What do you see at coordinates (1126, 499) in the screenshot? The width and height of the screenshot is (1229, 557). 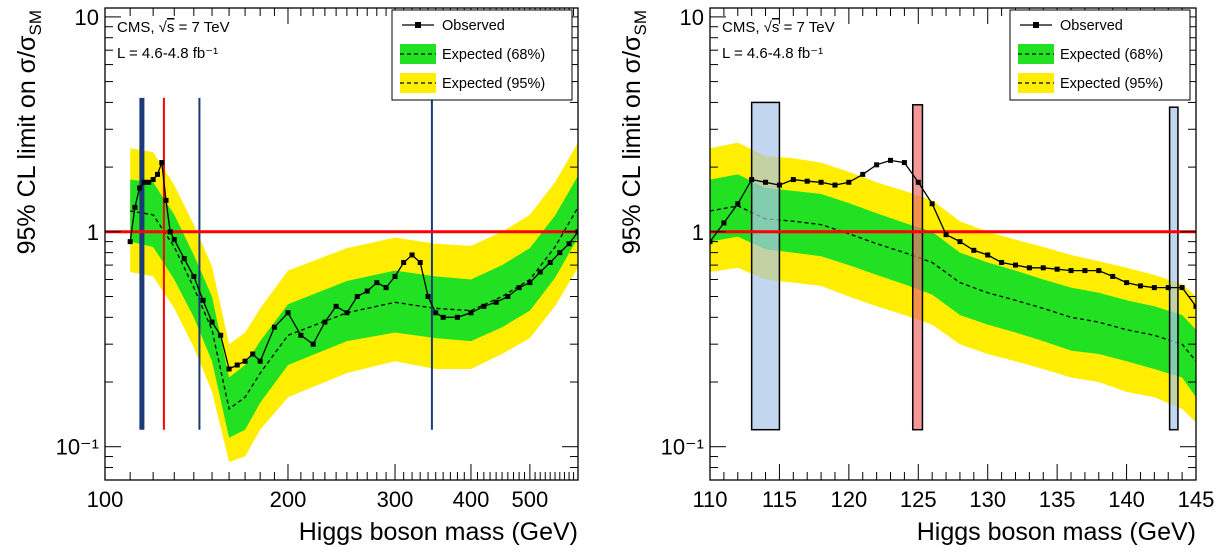 I see `x-tick-label: 140` at bounding box center [1126, 499].